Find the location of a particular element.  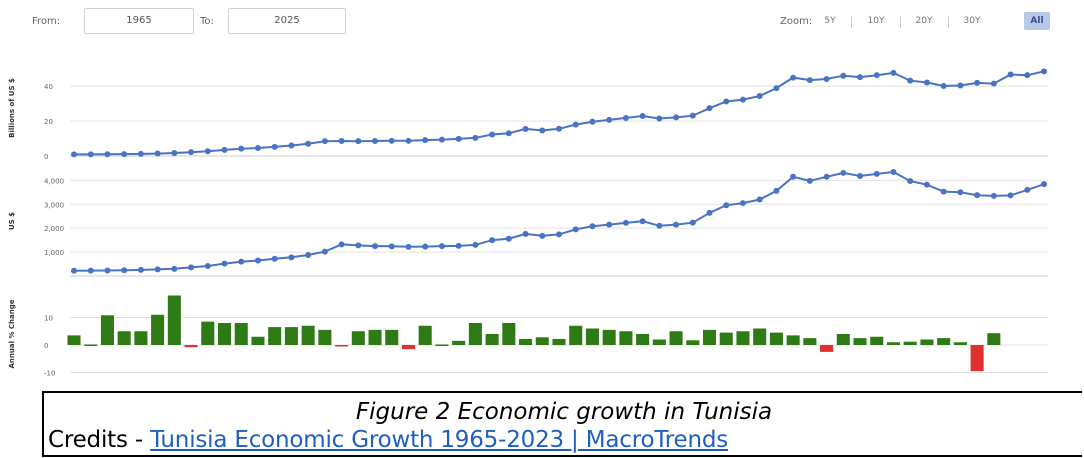

zoom-5y-button: 5Y is located at coordinates (830, 21).